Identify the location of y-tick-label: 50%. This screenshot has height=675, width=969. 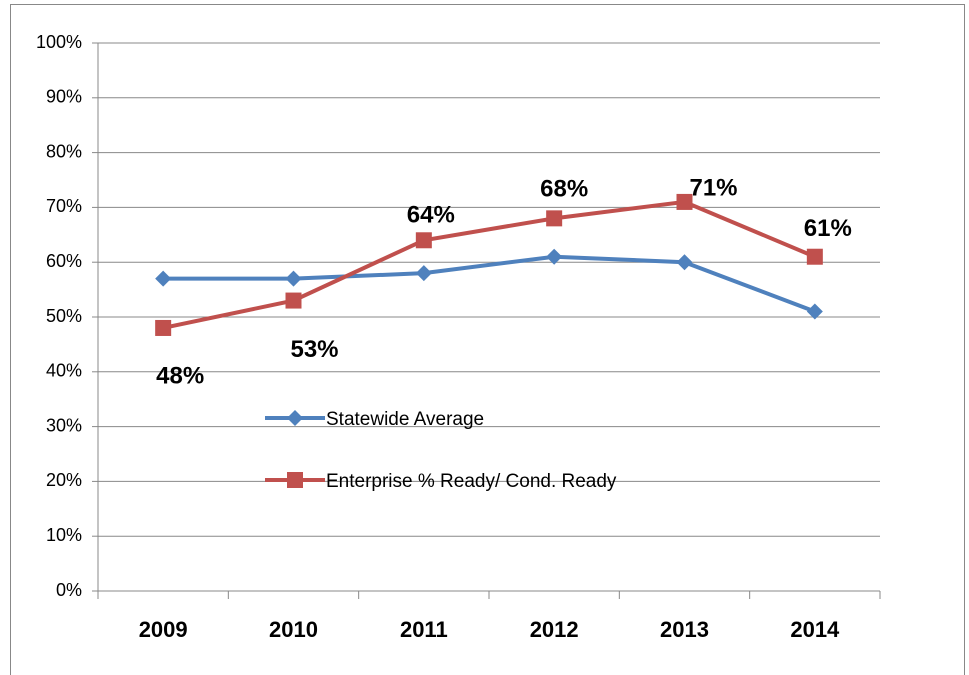
(64, 316).